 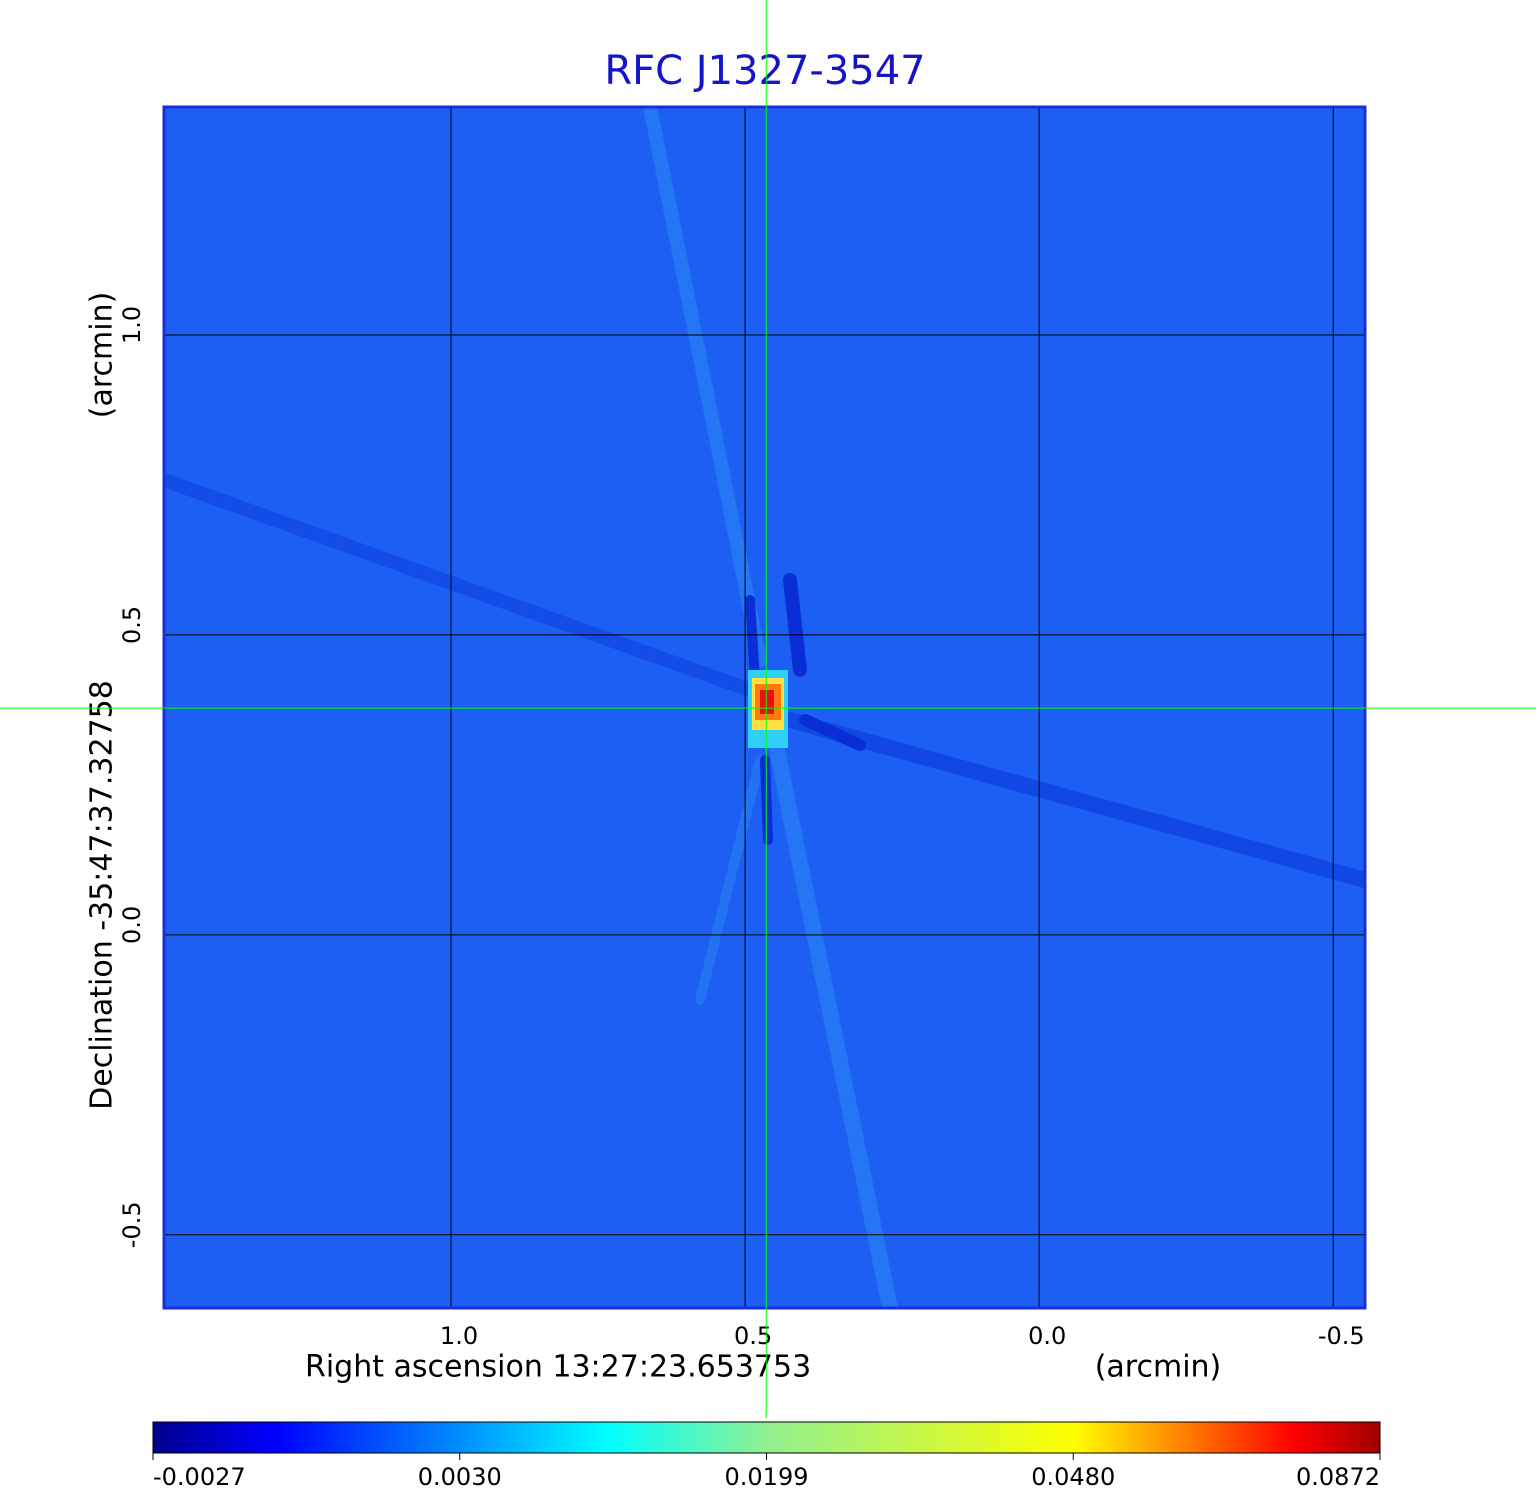 What do you see at coordinates (1338, 1477) in the screenshot?
I see `colorbar-tick-label: 0.0872` at bounding box center [1338, 1477].